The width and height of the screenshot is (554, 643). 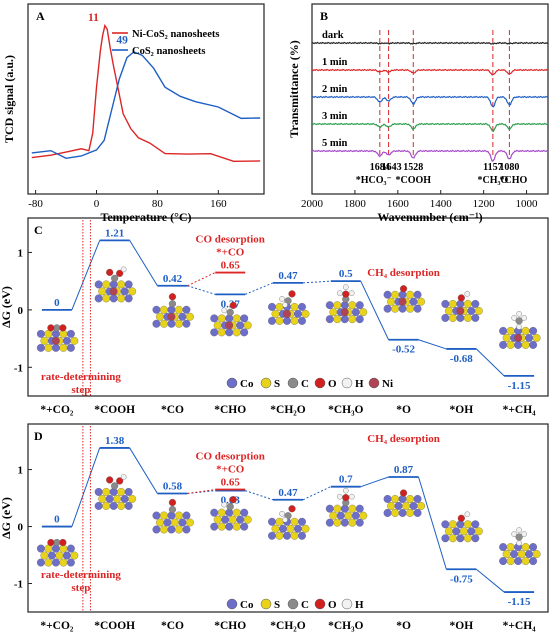 I want to click on y-axis-label: Transmittance (%), so click(x=294, y=88).